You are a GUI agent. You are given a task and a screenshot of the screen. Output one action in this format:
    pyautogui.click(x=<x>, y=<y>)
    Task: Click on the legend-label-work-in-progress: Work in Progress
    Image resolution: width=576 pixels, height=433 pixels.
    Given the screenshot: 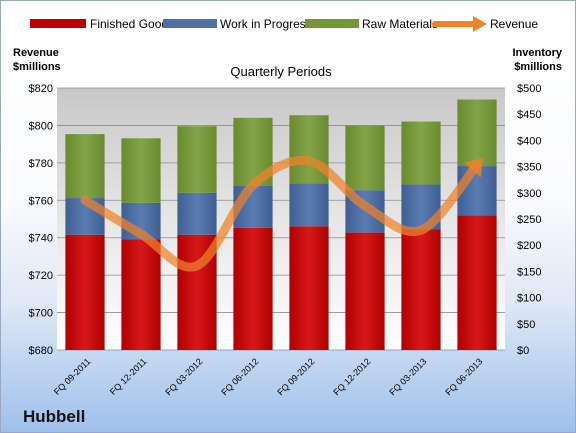 What is the action you would take?
    pyautogui.click(x=266, y=24)
    